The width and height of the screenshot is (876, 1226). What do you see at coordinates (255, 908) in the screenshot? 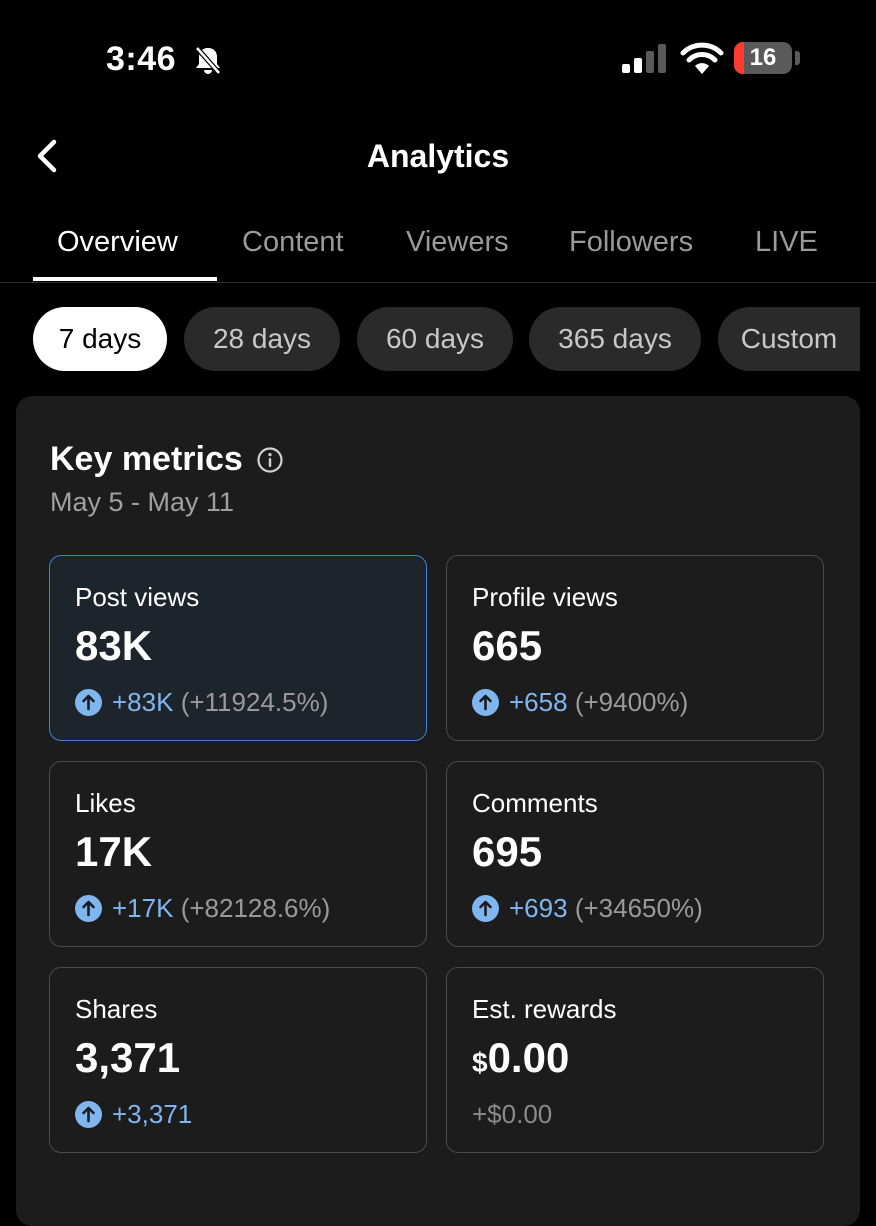
I see `metric-percent: (+82128.6%)` at bounding box center [255, 908].